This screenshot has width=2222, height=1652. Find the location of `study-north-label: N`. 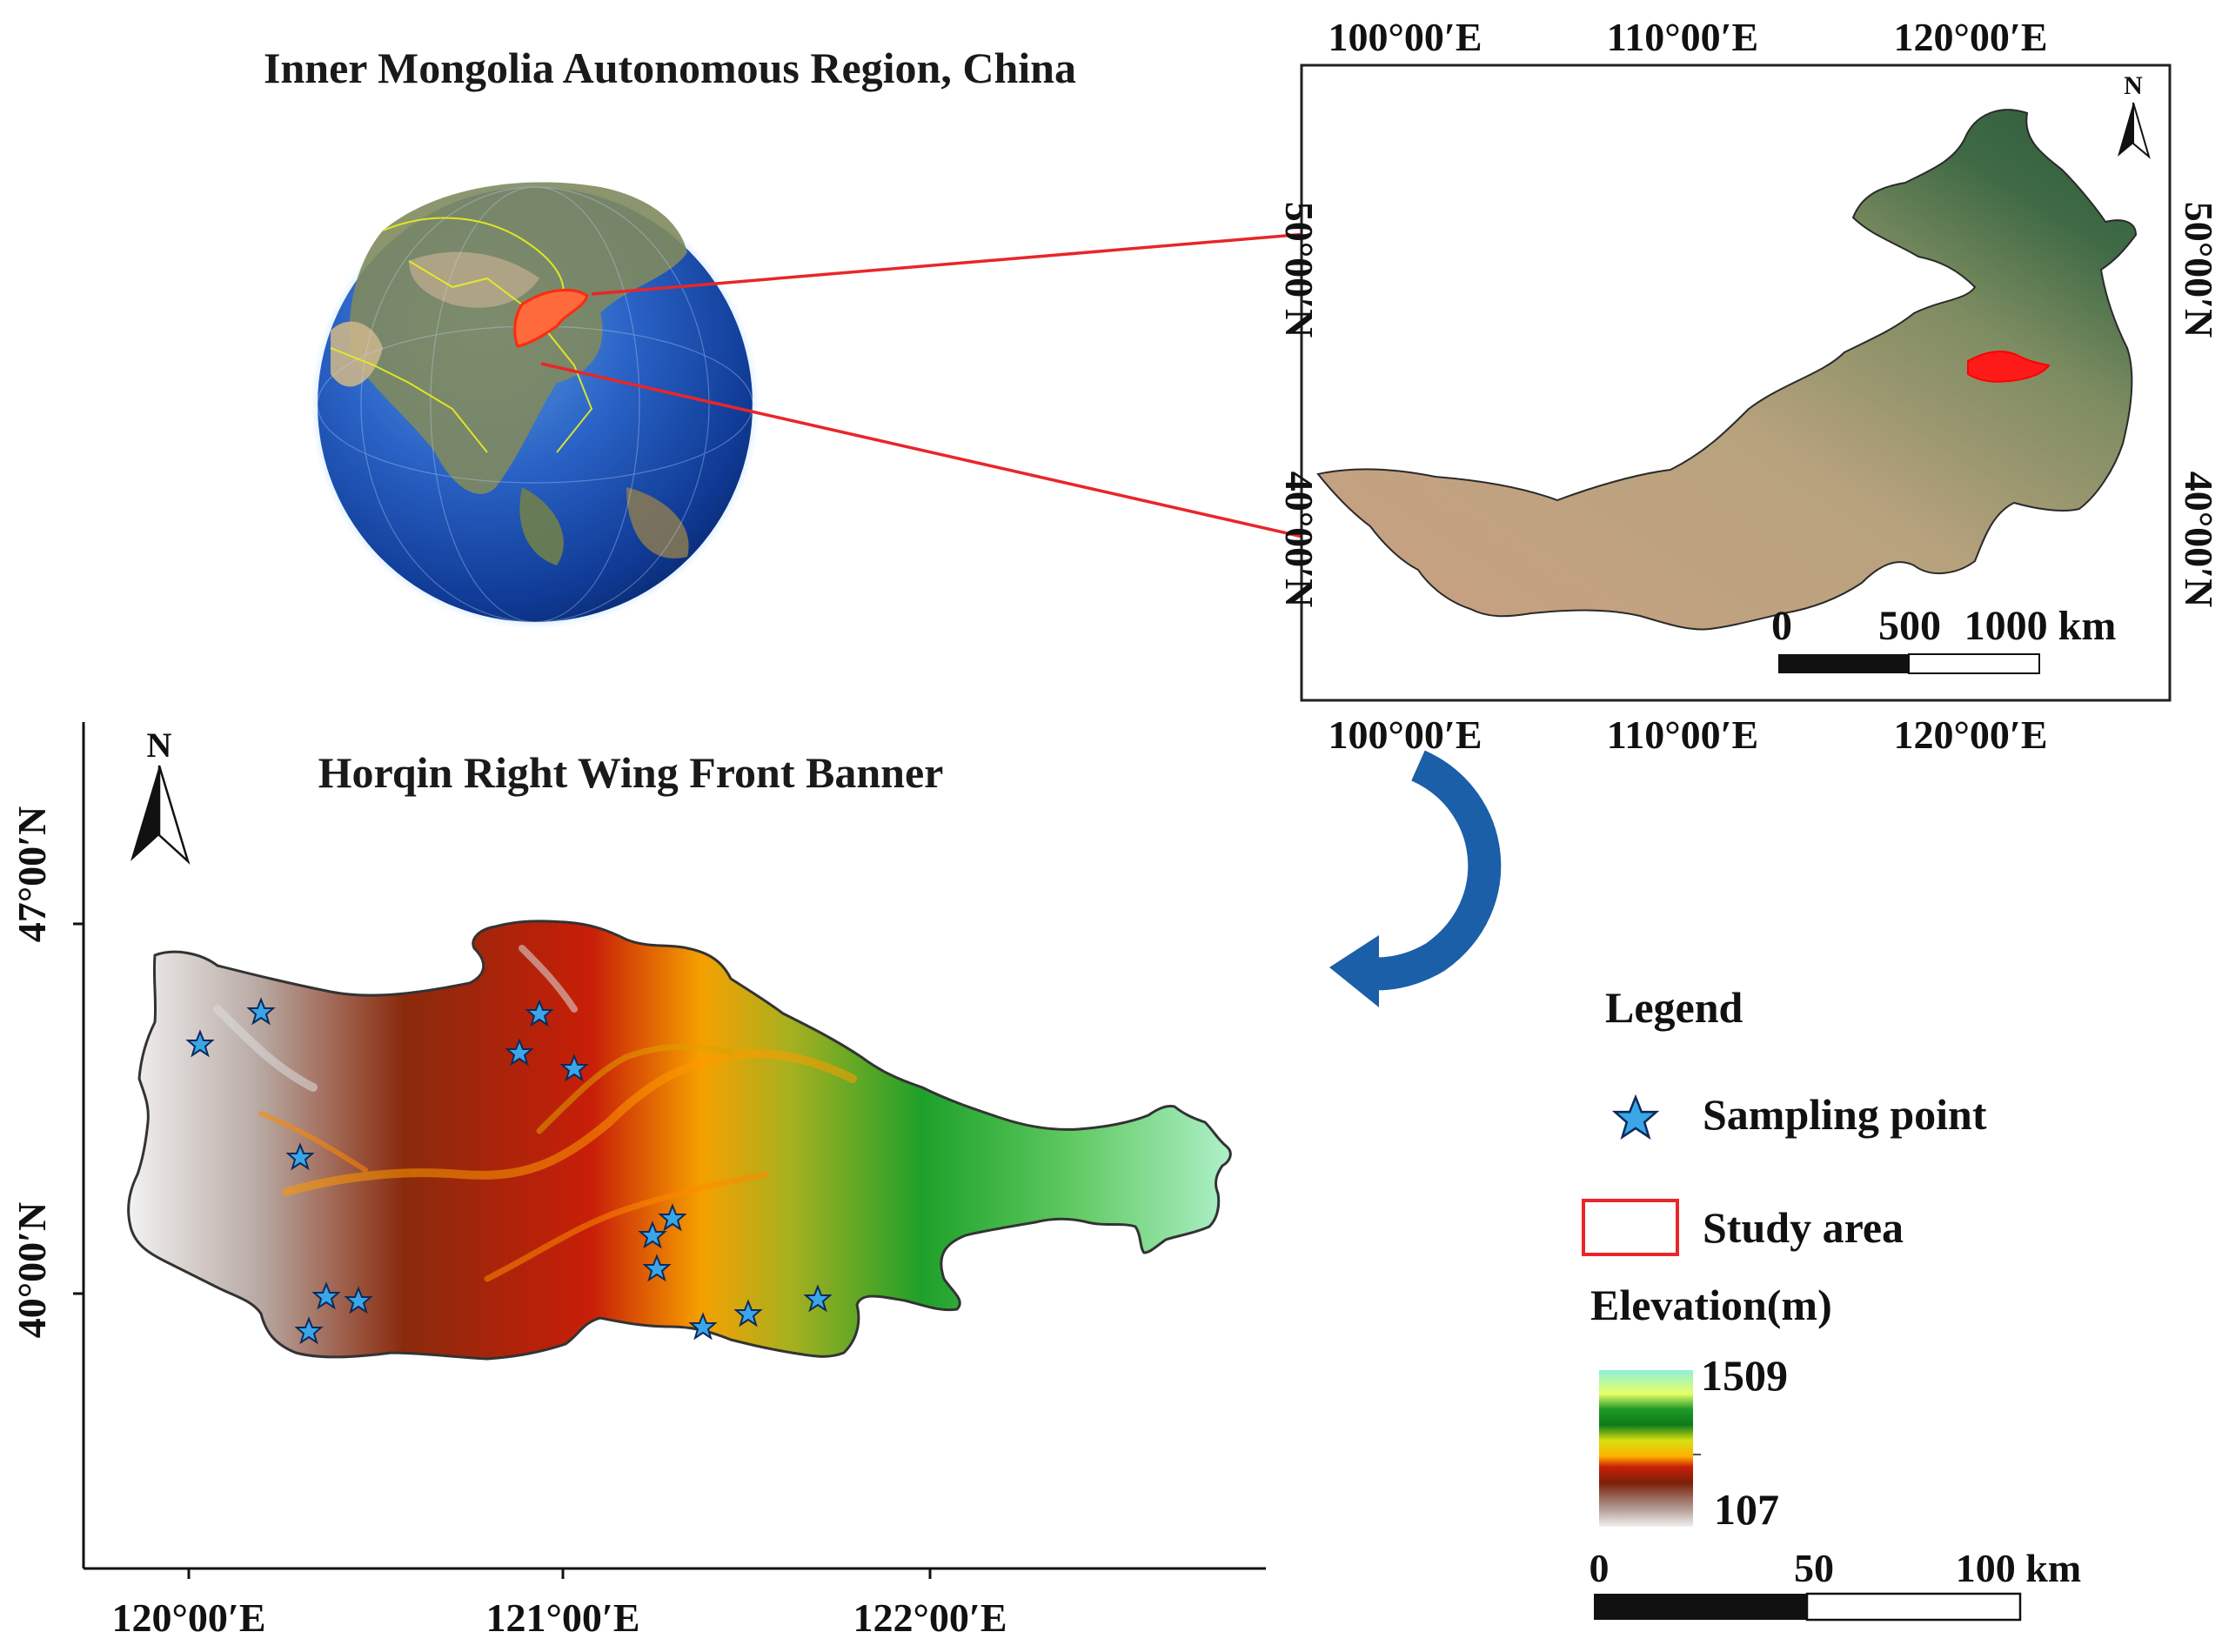

study-north-label: N is located at coordinates (159, 745).